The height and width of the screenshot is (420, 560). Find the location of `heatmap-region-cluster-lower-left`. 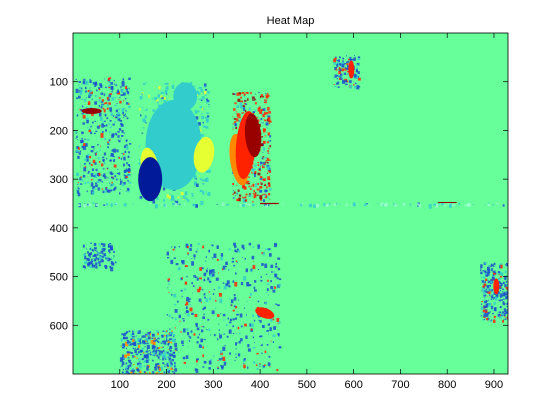

heatmap-region-cluster-lower-left is located at coordinates (99, 257).